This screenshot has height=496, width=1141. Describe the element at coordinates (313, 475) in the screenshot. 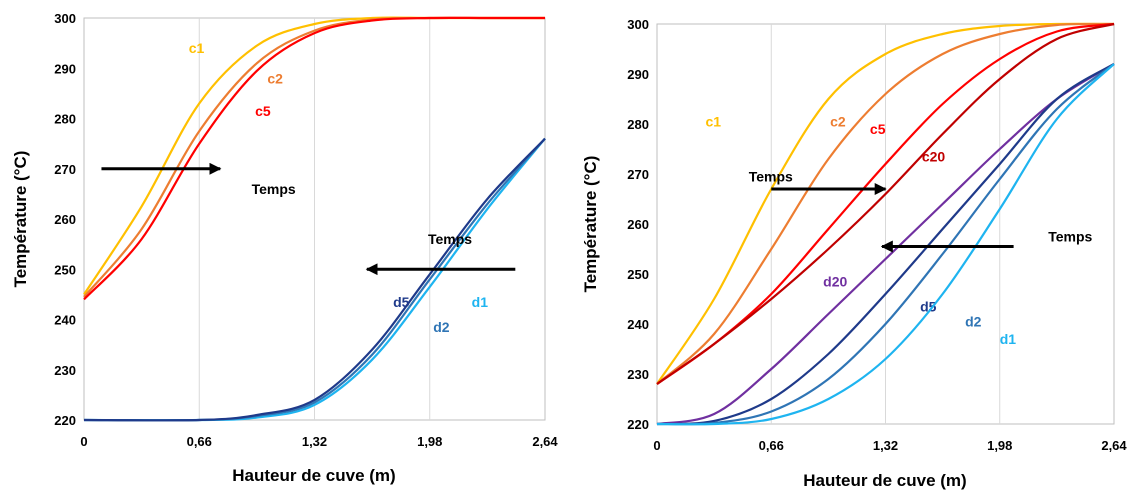

I see `x-axis-title-left: Hauteur de cuve (m)` at that location.